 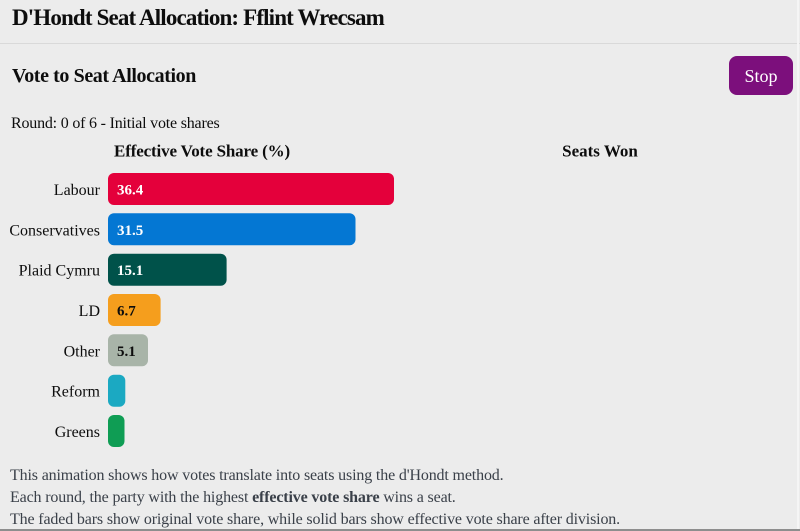 I want to click on svg-text: Conservatives, so click(x=54, y=230).